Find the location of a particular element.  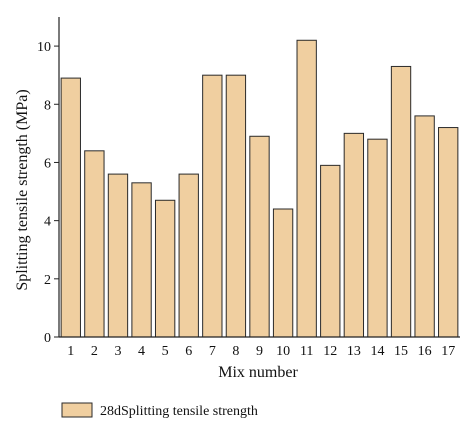

y-tick-label: 6 is located at coordinates (47, 163).